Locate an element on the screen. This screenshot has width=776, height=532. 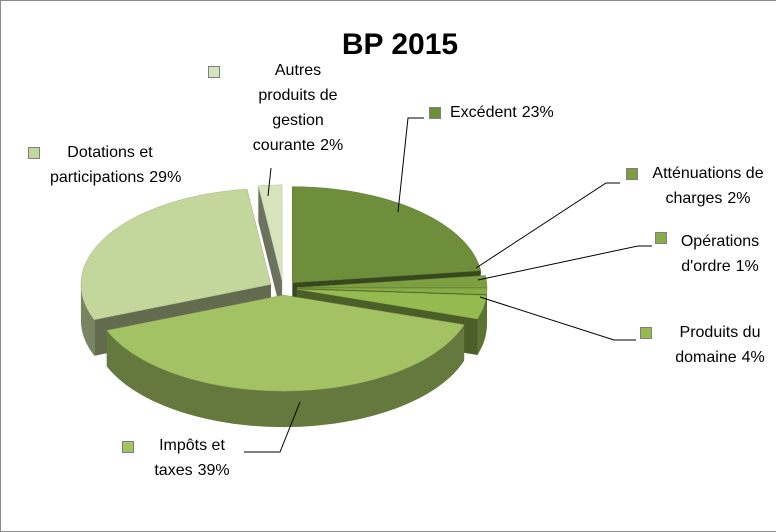
category-label: Produits du domaine is located at coordinates (718, 345).